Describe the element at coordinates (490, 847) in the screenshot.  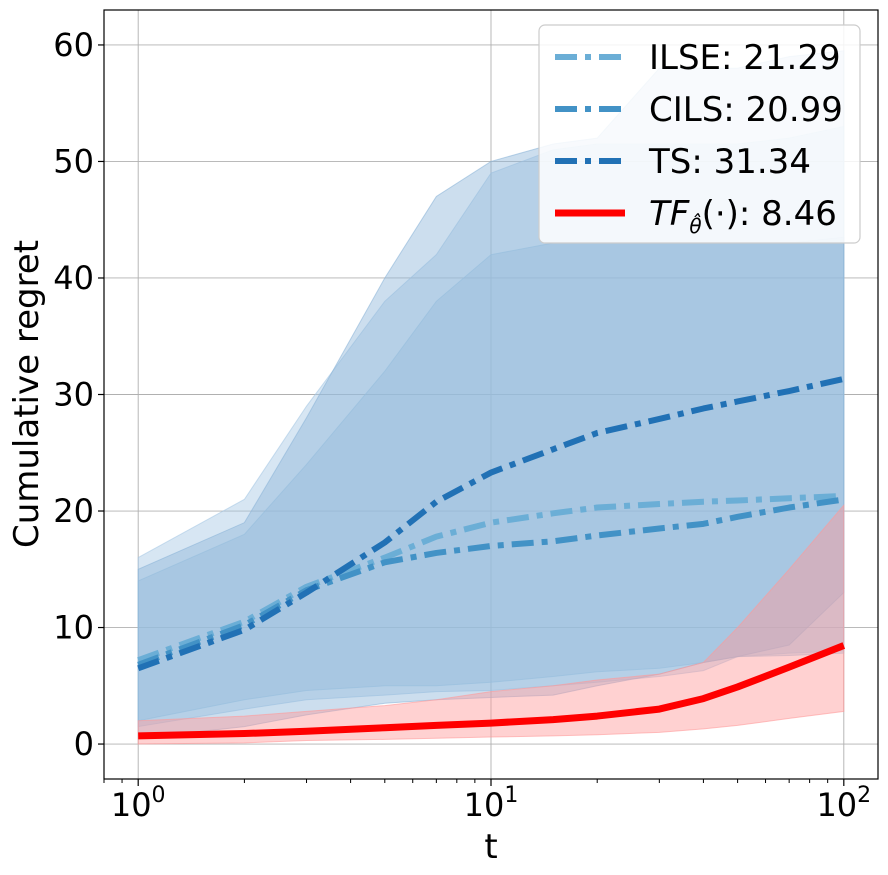
I see `x-axis-label: t` at that location.